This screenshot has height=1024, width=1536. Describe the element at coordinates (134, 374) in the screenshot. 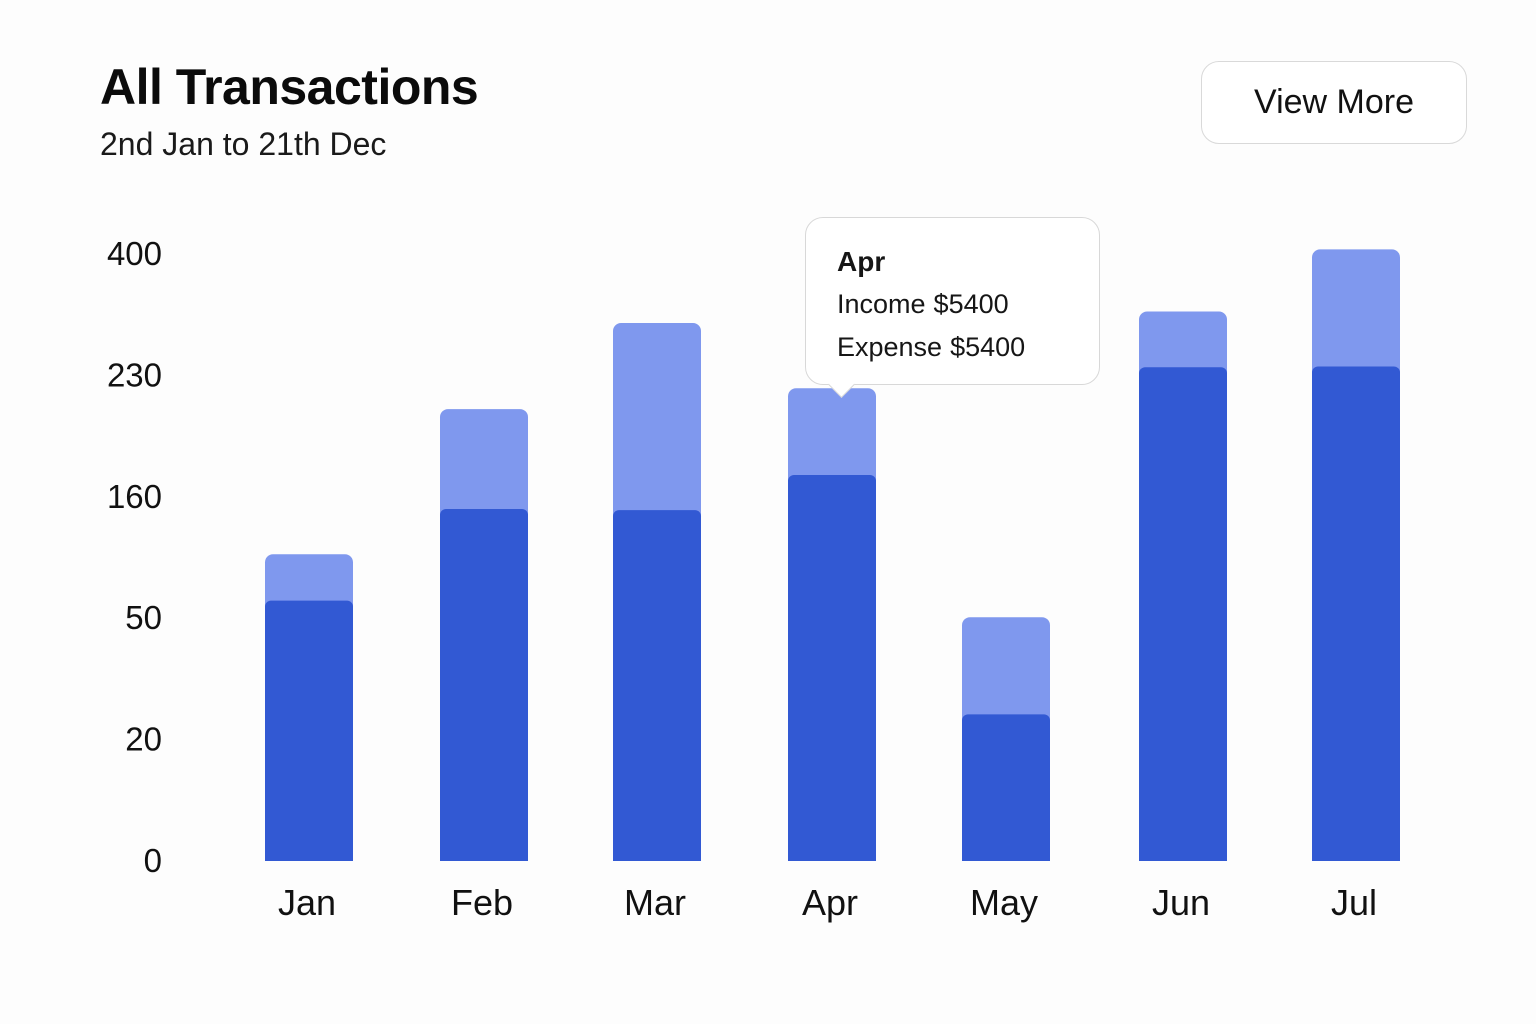

I see `y-tick-label: 230` at that location.